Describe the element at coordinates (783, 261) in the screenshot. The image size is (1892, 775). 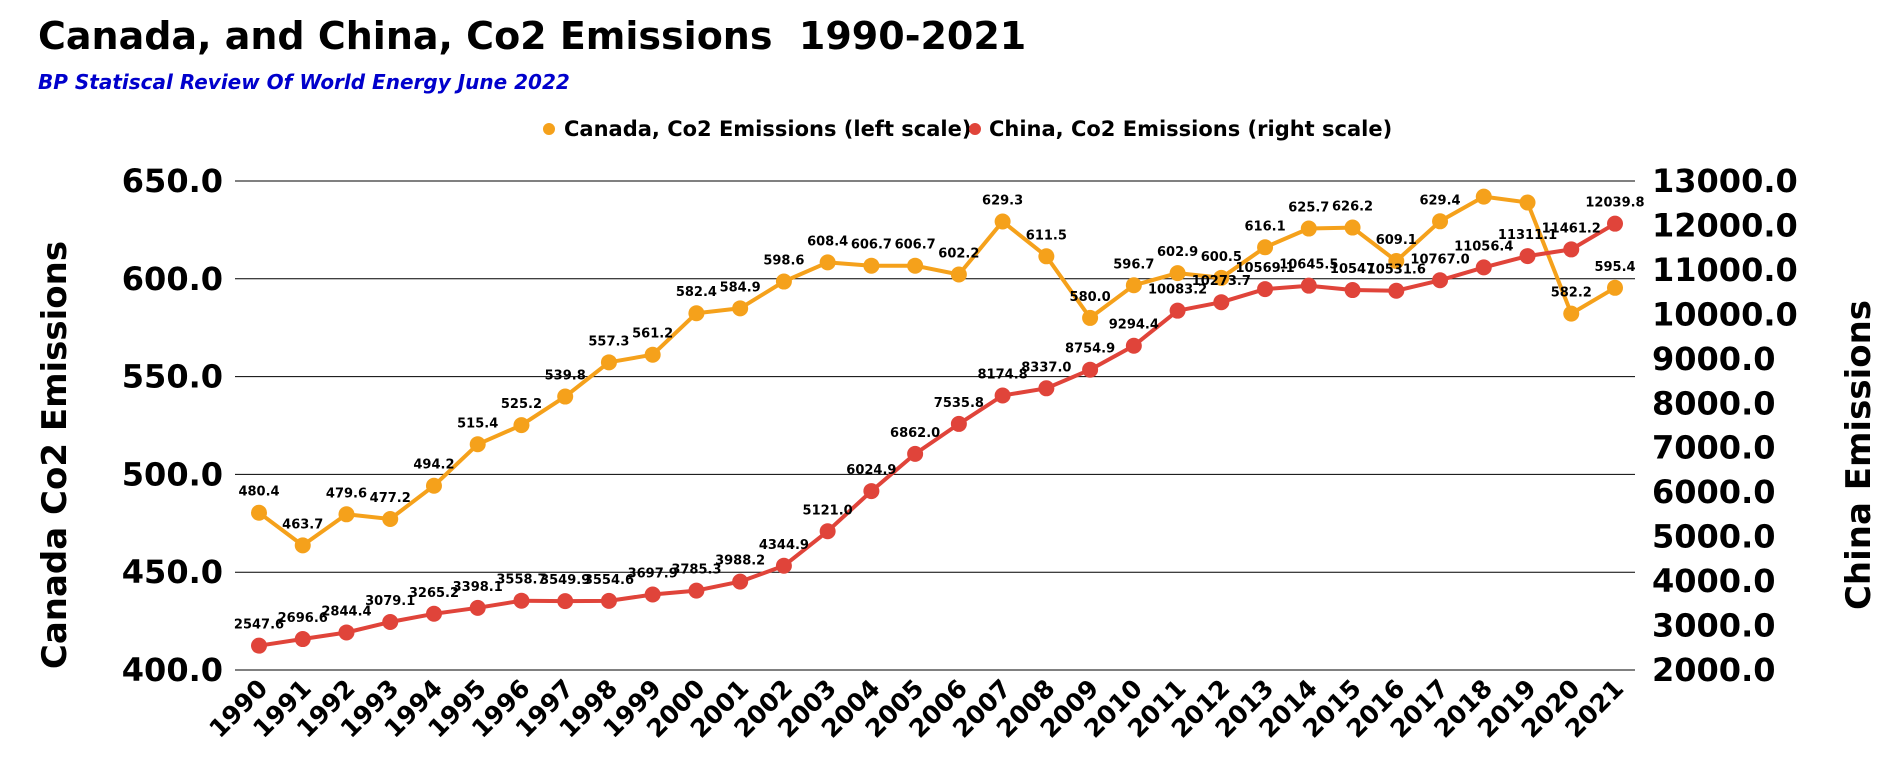
I see `data-label-canada: 598.6` at that location.